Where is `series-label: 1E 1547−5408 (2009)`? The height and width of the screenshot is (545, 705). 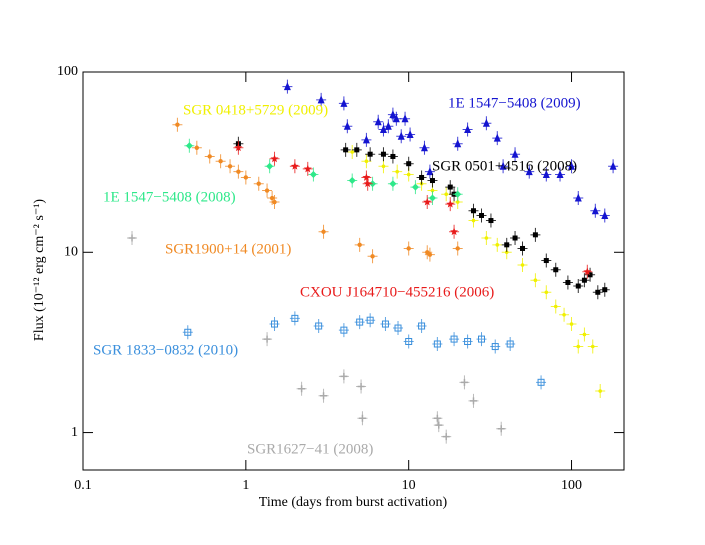
series-label: 1E 1547−5408 (2009) is located at coordinates (514, 103).